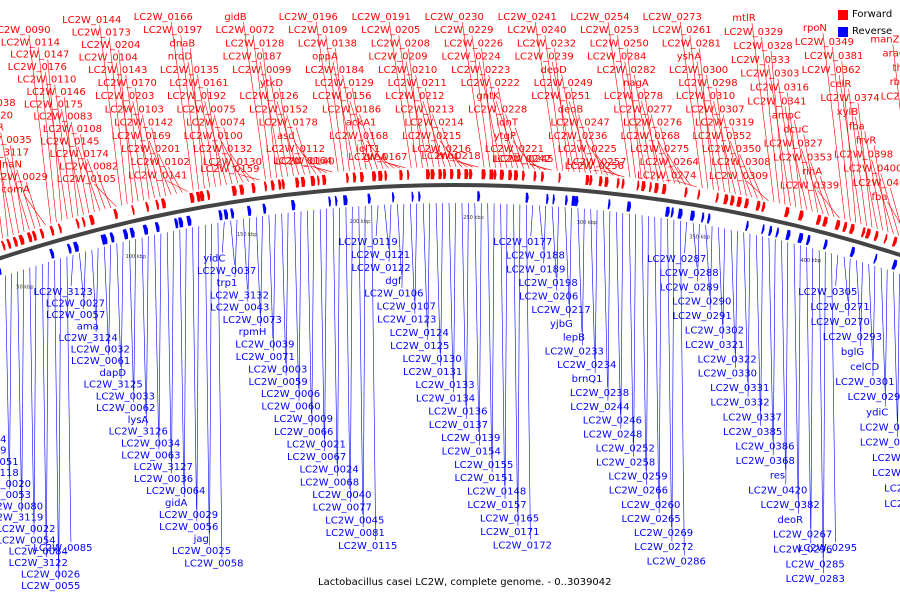 The width and height of the screenshot is (900, 600). I want to click on forward-gene-label: comA, so click(15, 189).